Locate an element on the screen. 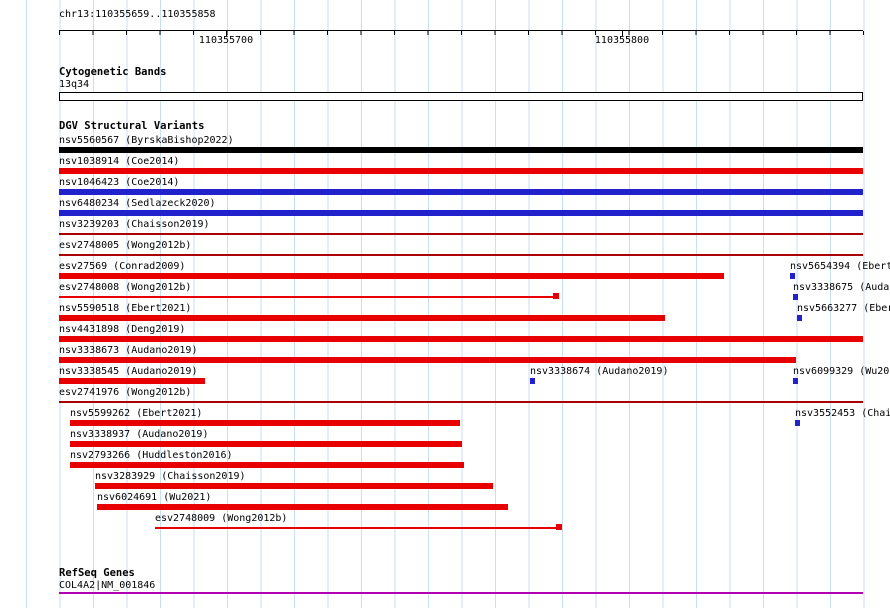 The width and height of the screenshot is (890, 608). gene-glyph is located at coordinates (461, 593).